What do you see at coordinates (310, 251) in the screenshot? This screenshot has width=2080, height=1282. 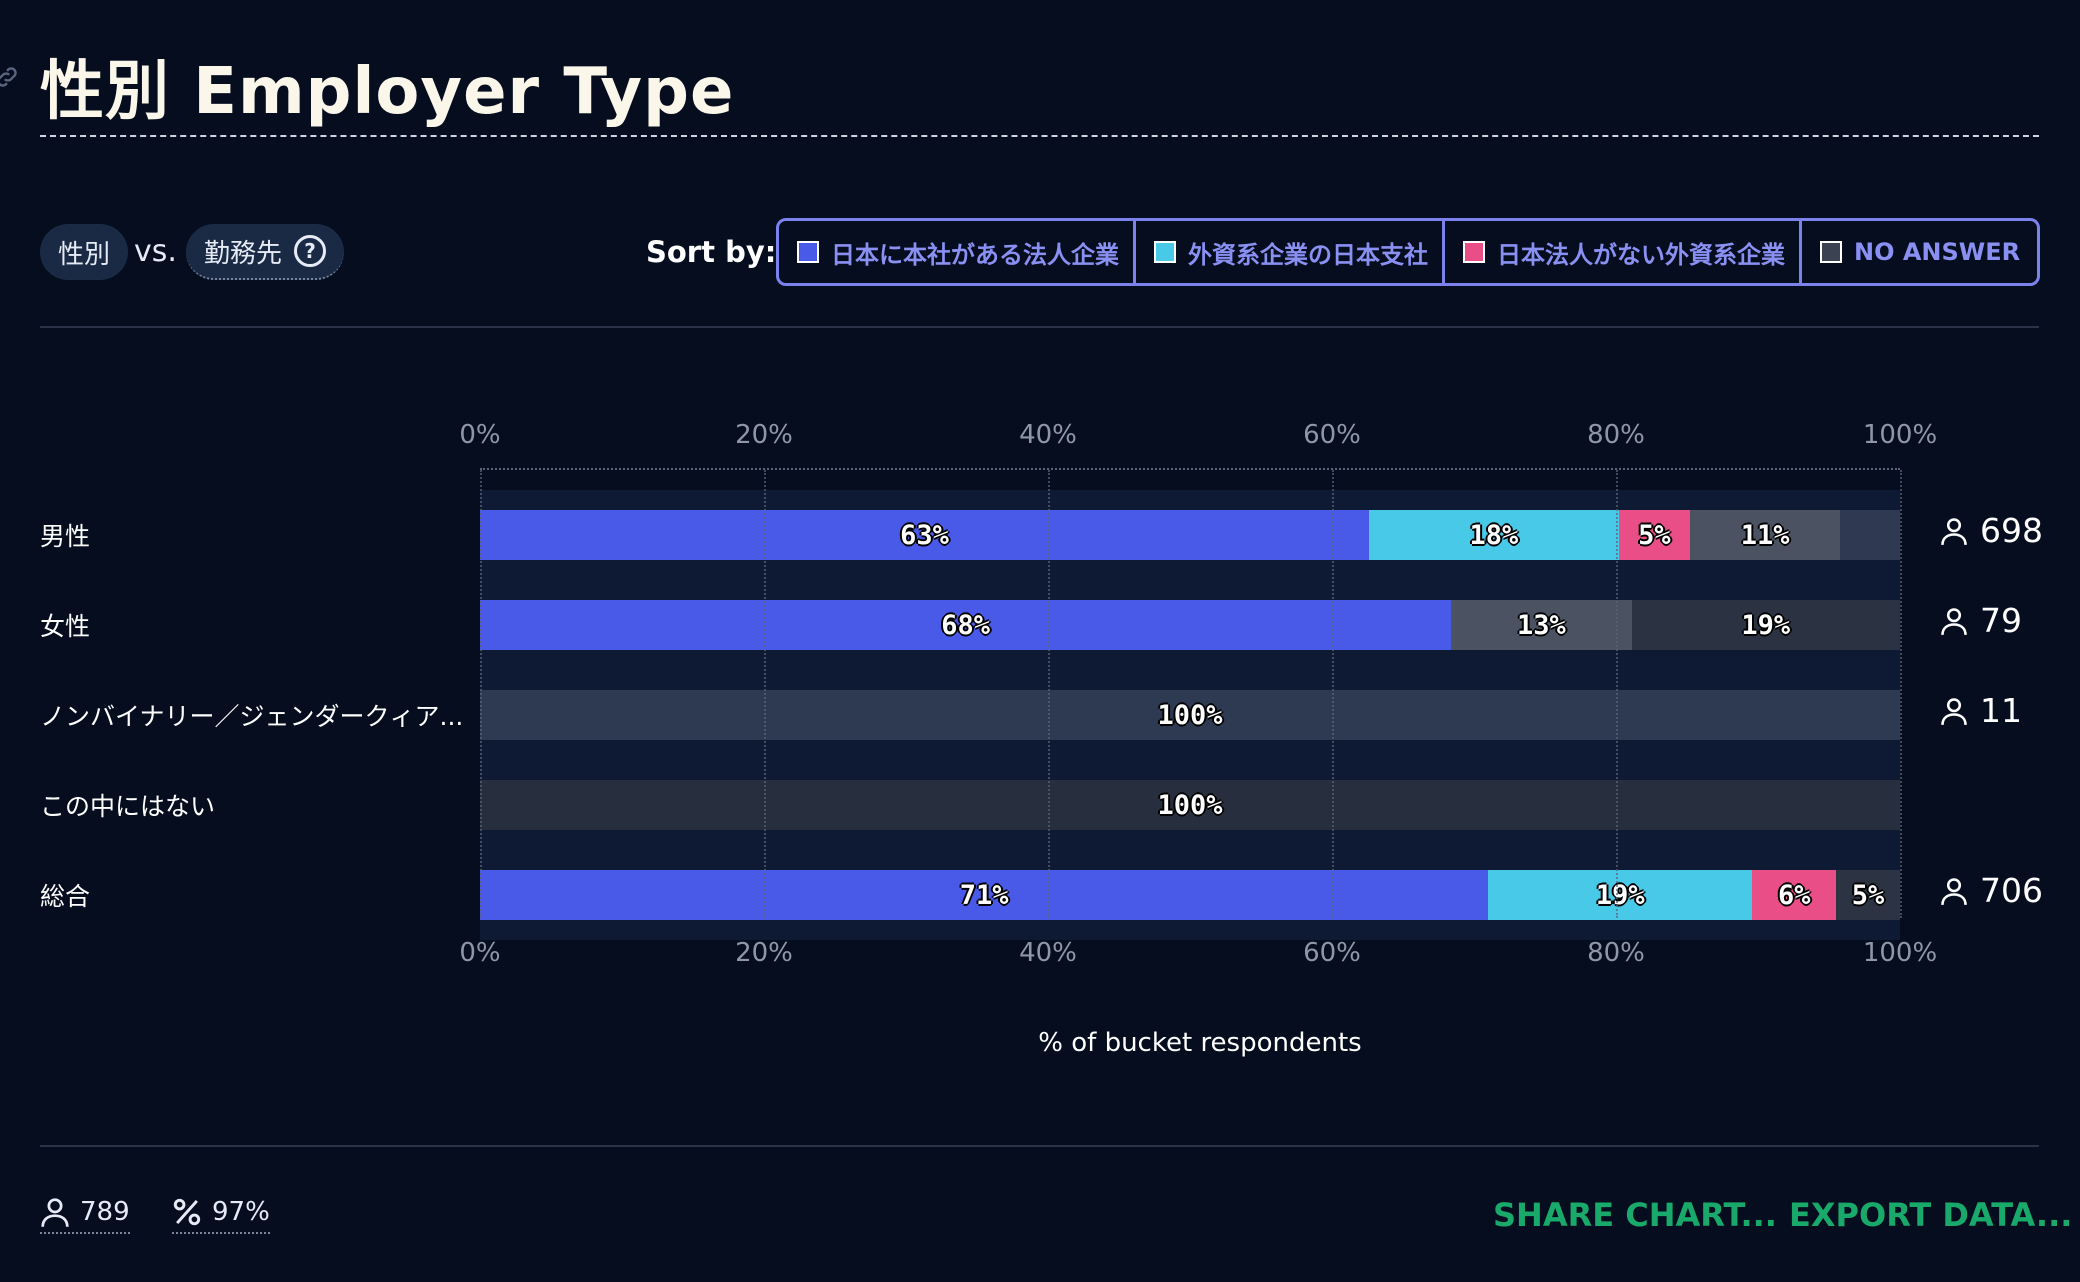 I see `help-icon: ?` at bounding box center [310, 251].